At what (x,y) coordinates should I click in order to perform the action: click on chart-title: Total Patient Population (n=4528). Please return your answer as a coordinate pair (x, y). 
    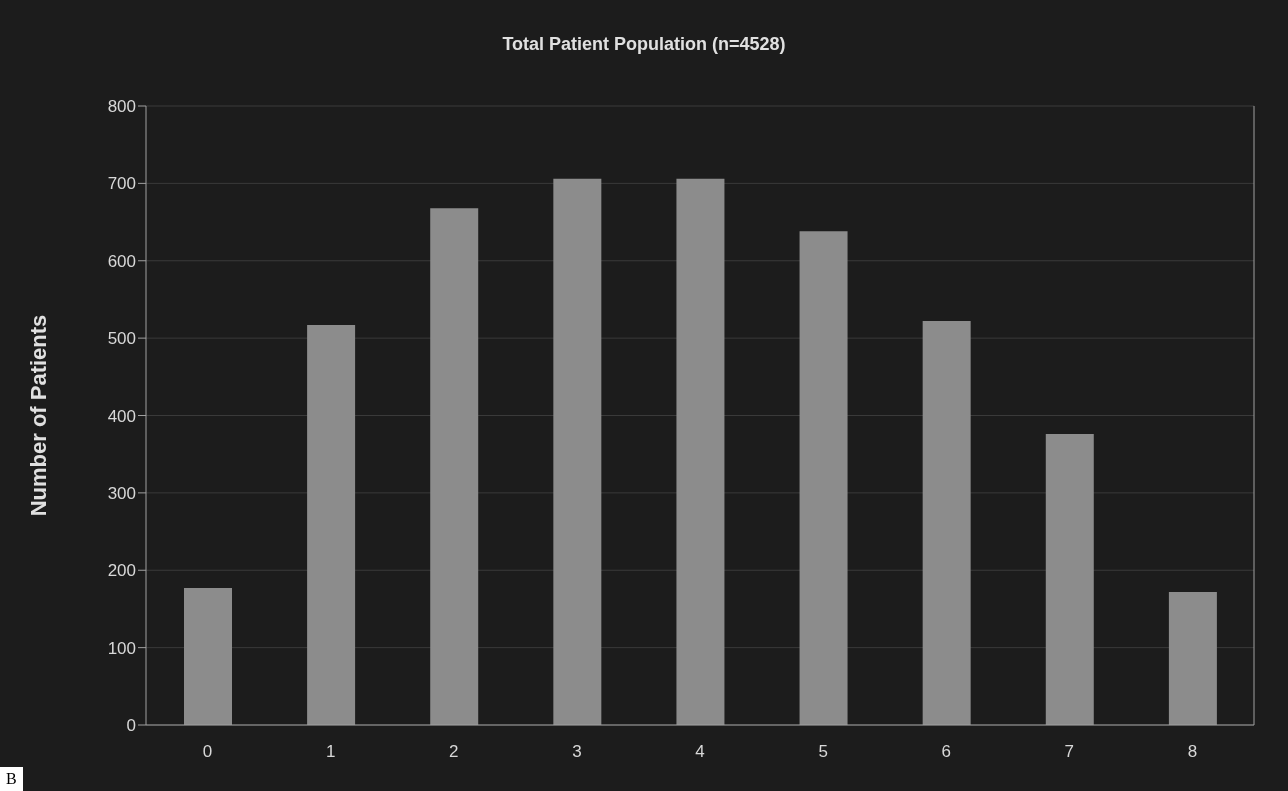
    Looking at the image, I should click on (644, 44).